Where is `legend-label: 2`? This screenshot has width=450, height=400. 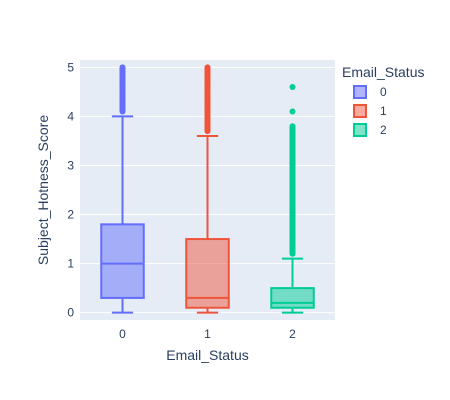
legend-label: 2 is located at coordinates (383, 130).